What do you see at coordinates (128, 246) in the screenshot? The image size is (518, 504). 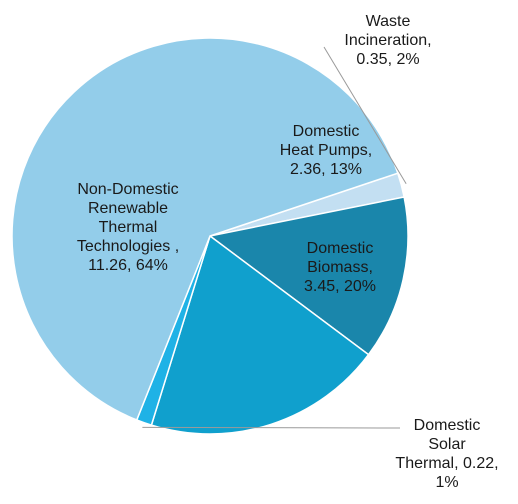 I see `slice-label-line: Technologies ,` at bounding box center [128, 246].